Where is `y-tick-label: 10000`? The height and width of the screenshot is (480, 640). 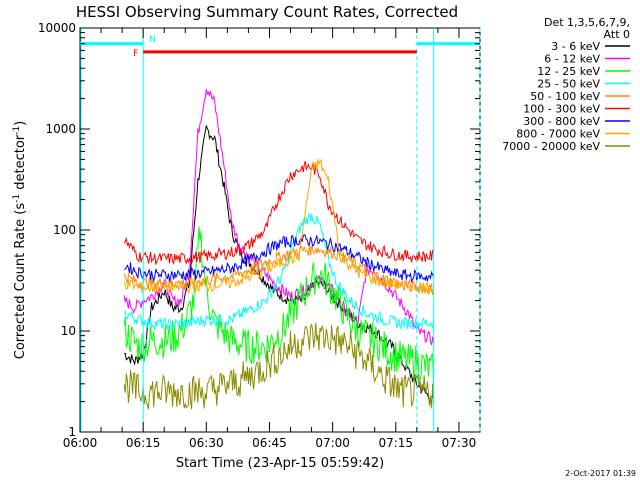 y-tick-label: 10000 is located at coordinates (57, 28).